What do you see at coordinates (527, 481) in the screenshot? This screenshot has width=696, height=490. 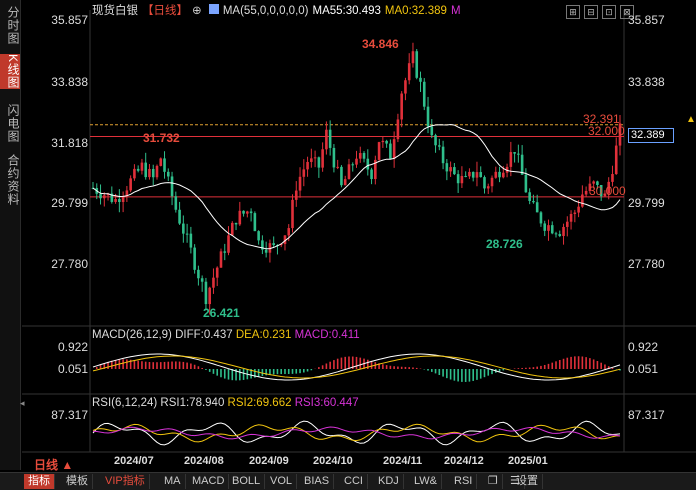 I see `toolbar-settings: 设置` at bounding box center [527, 481].